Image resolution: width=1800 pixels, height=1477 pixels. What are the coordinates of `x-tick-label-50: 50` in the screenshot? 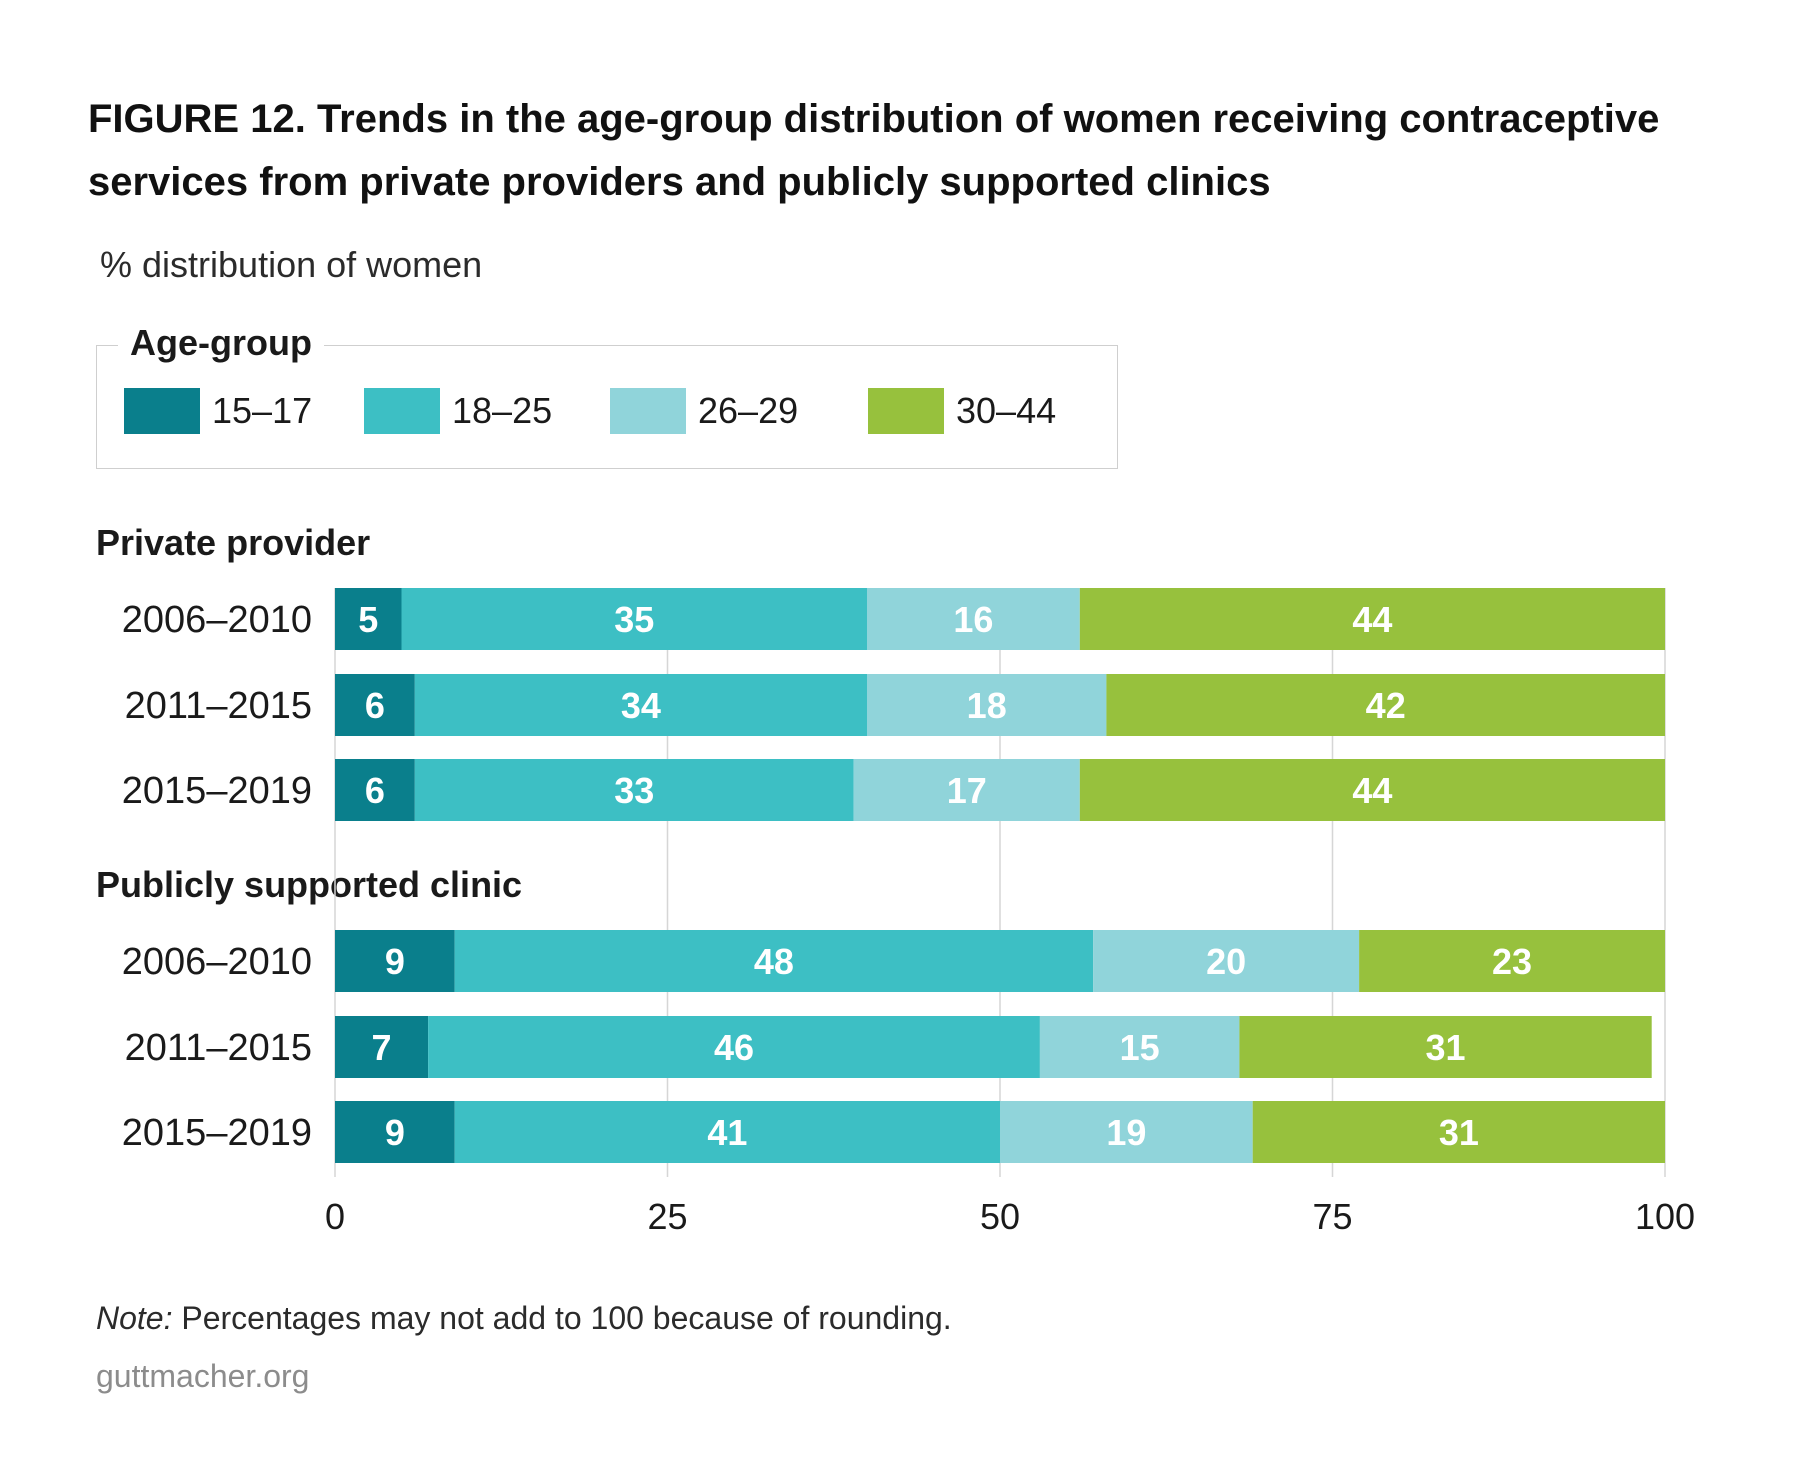 It's located at (1000, 1216).